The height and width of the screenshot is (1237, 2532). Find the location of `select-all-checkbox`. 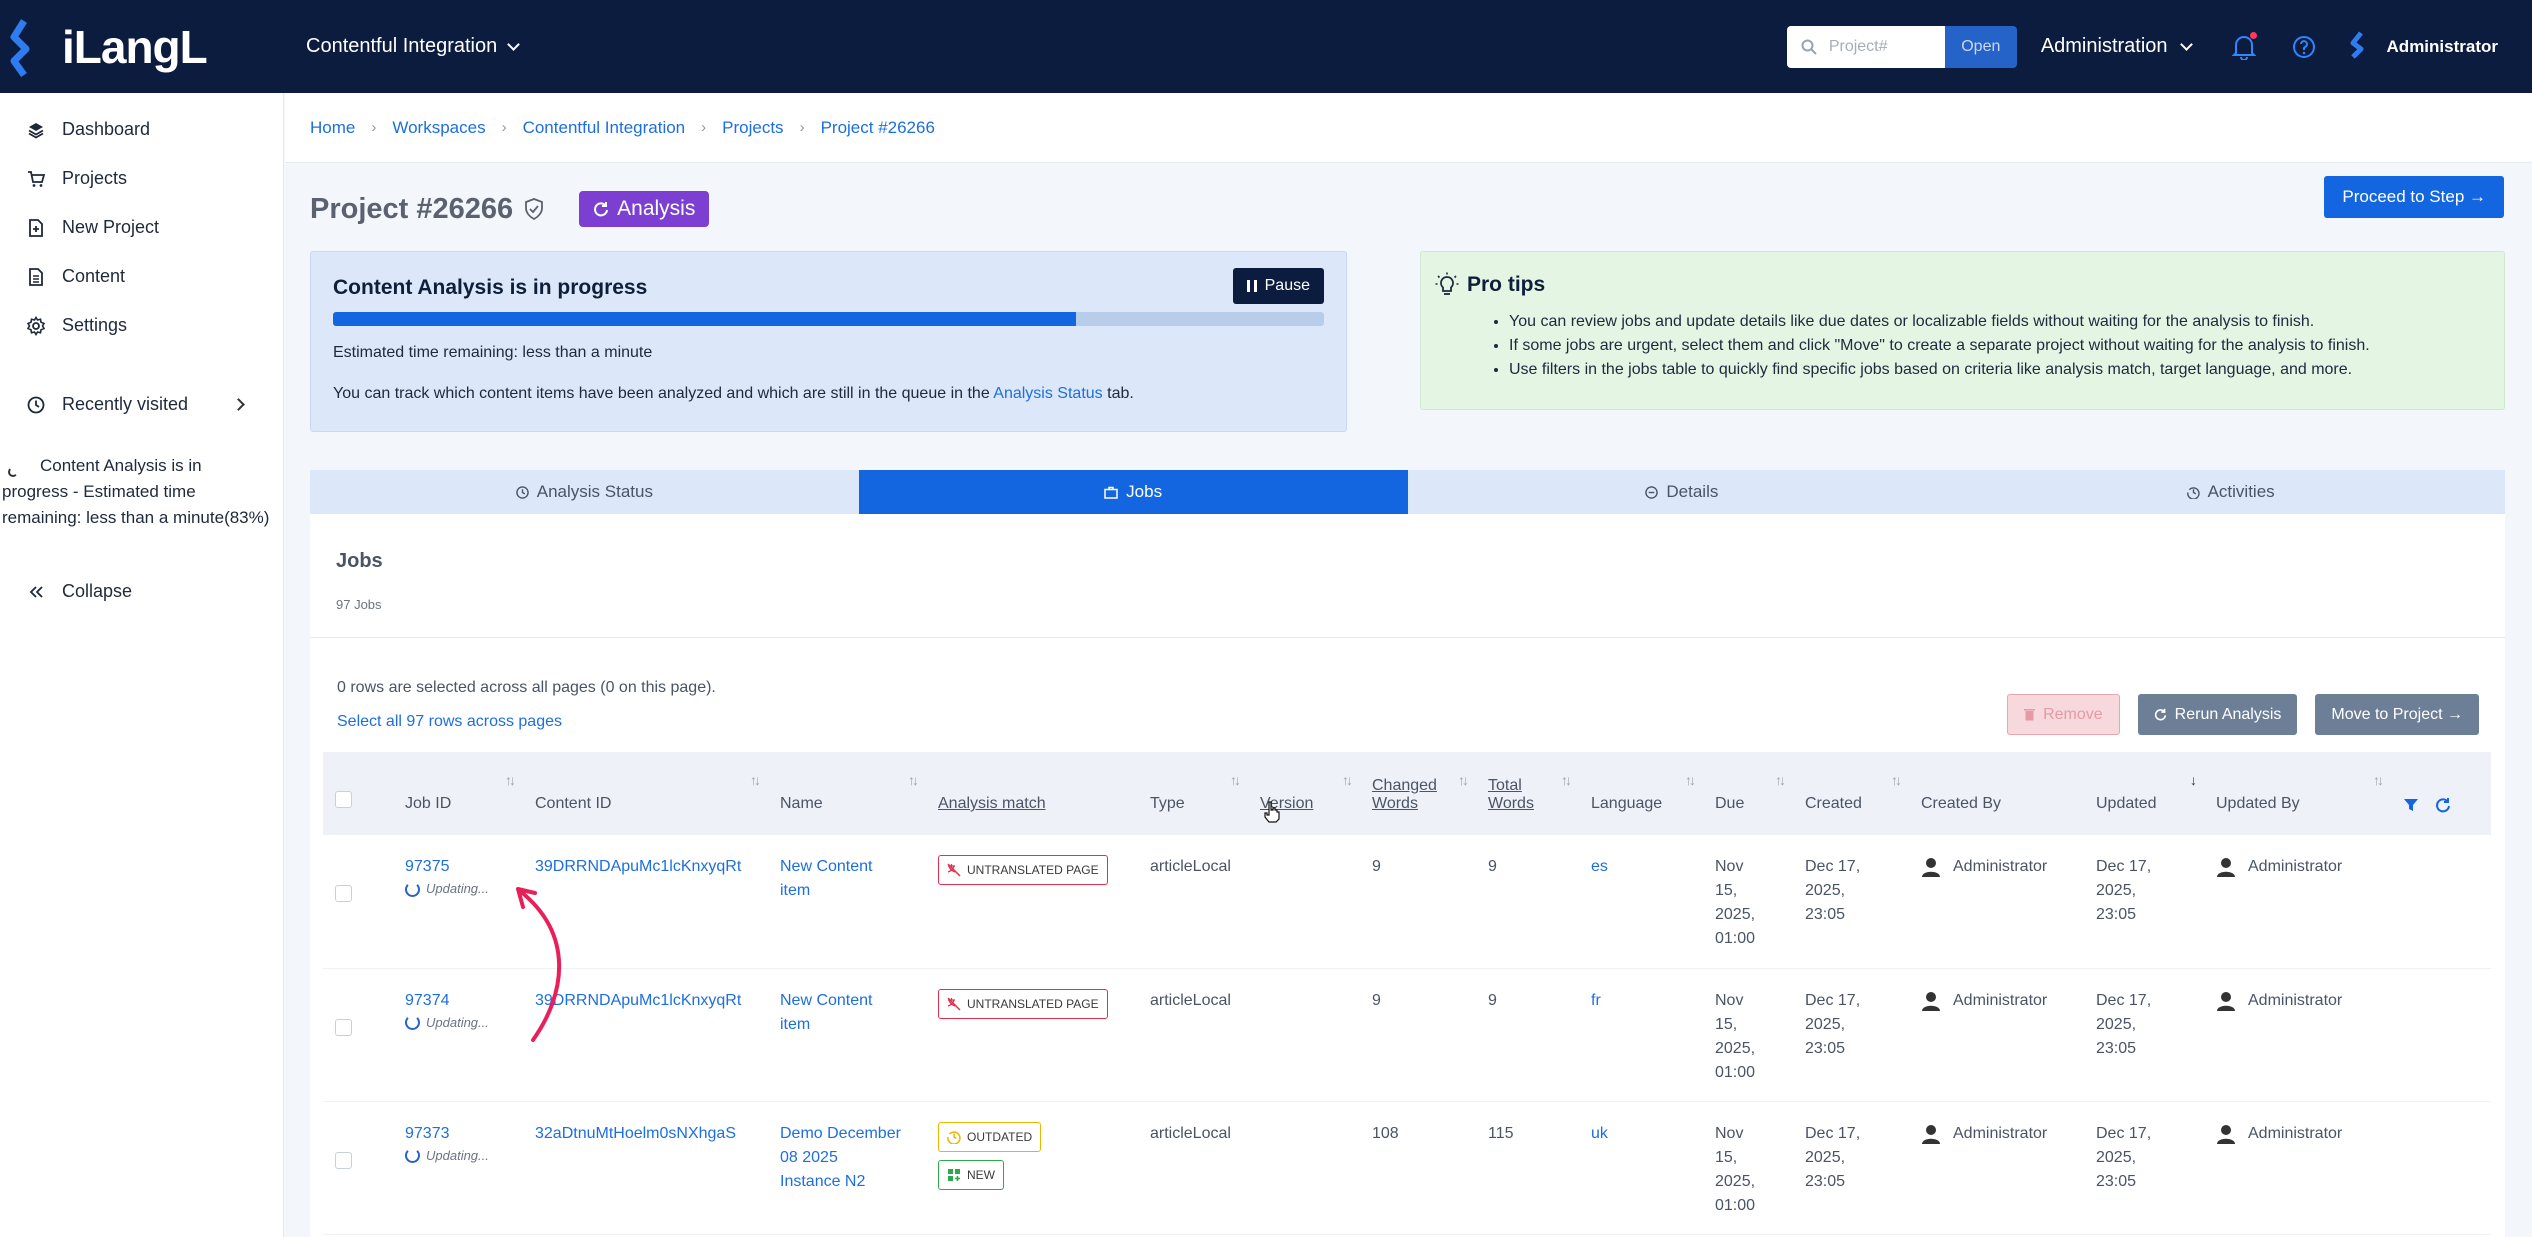

select-all-checkbox is located at coordinates (343, 799).